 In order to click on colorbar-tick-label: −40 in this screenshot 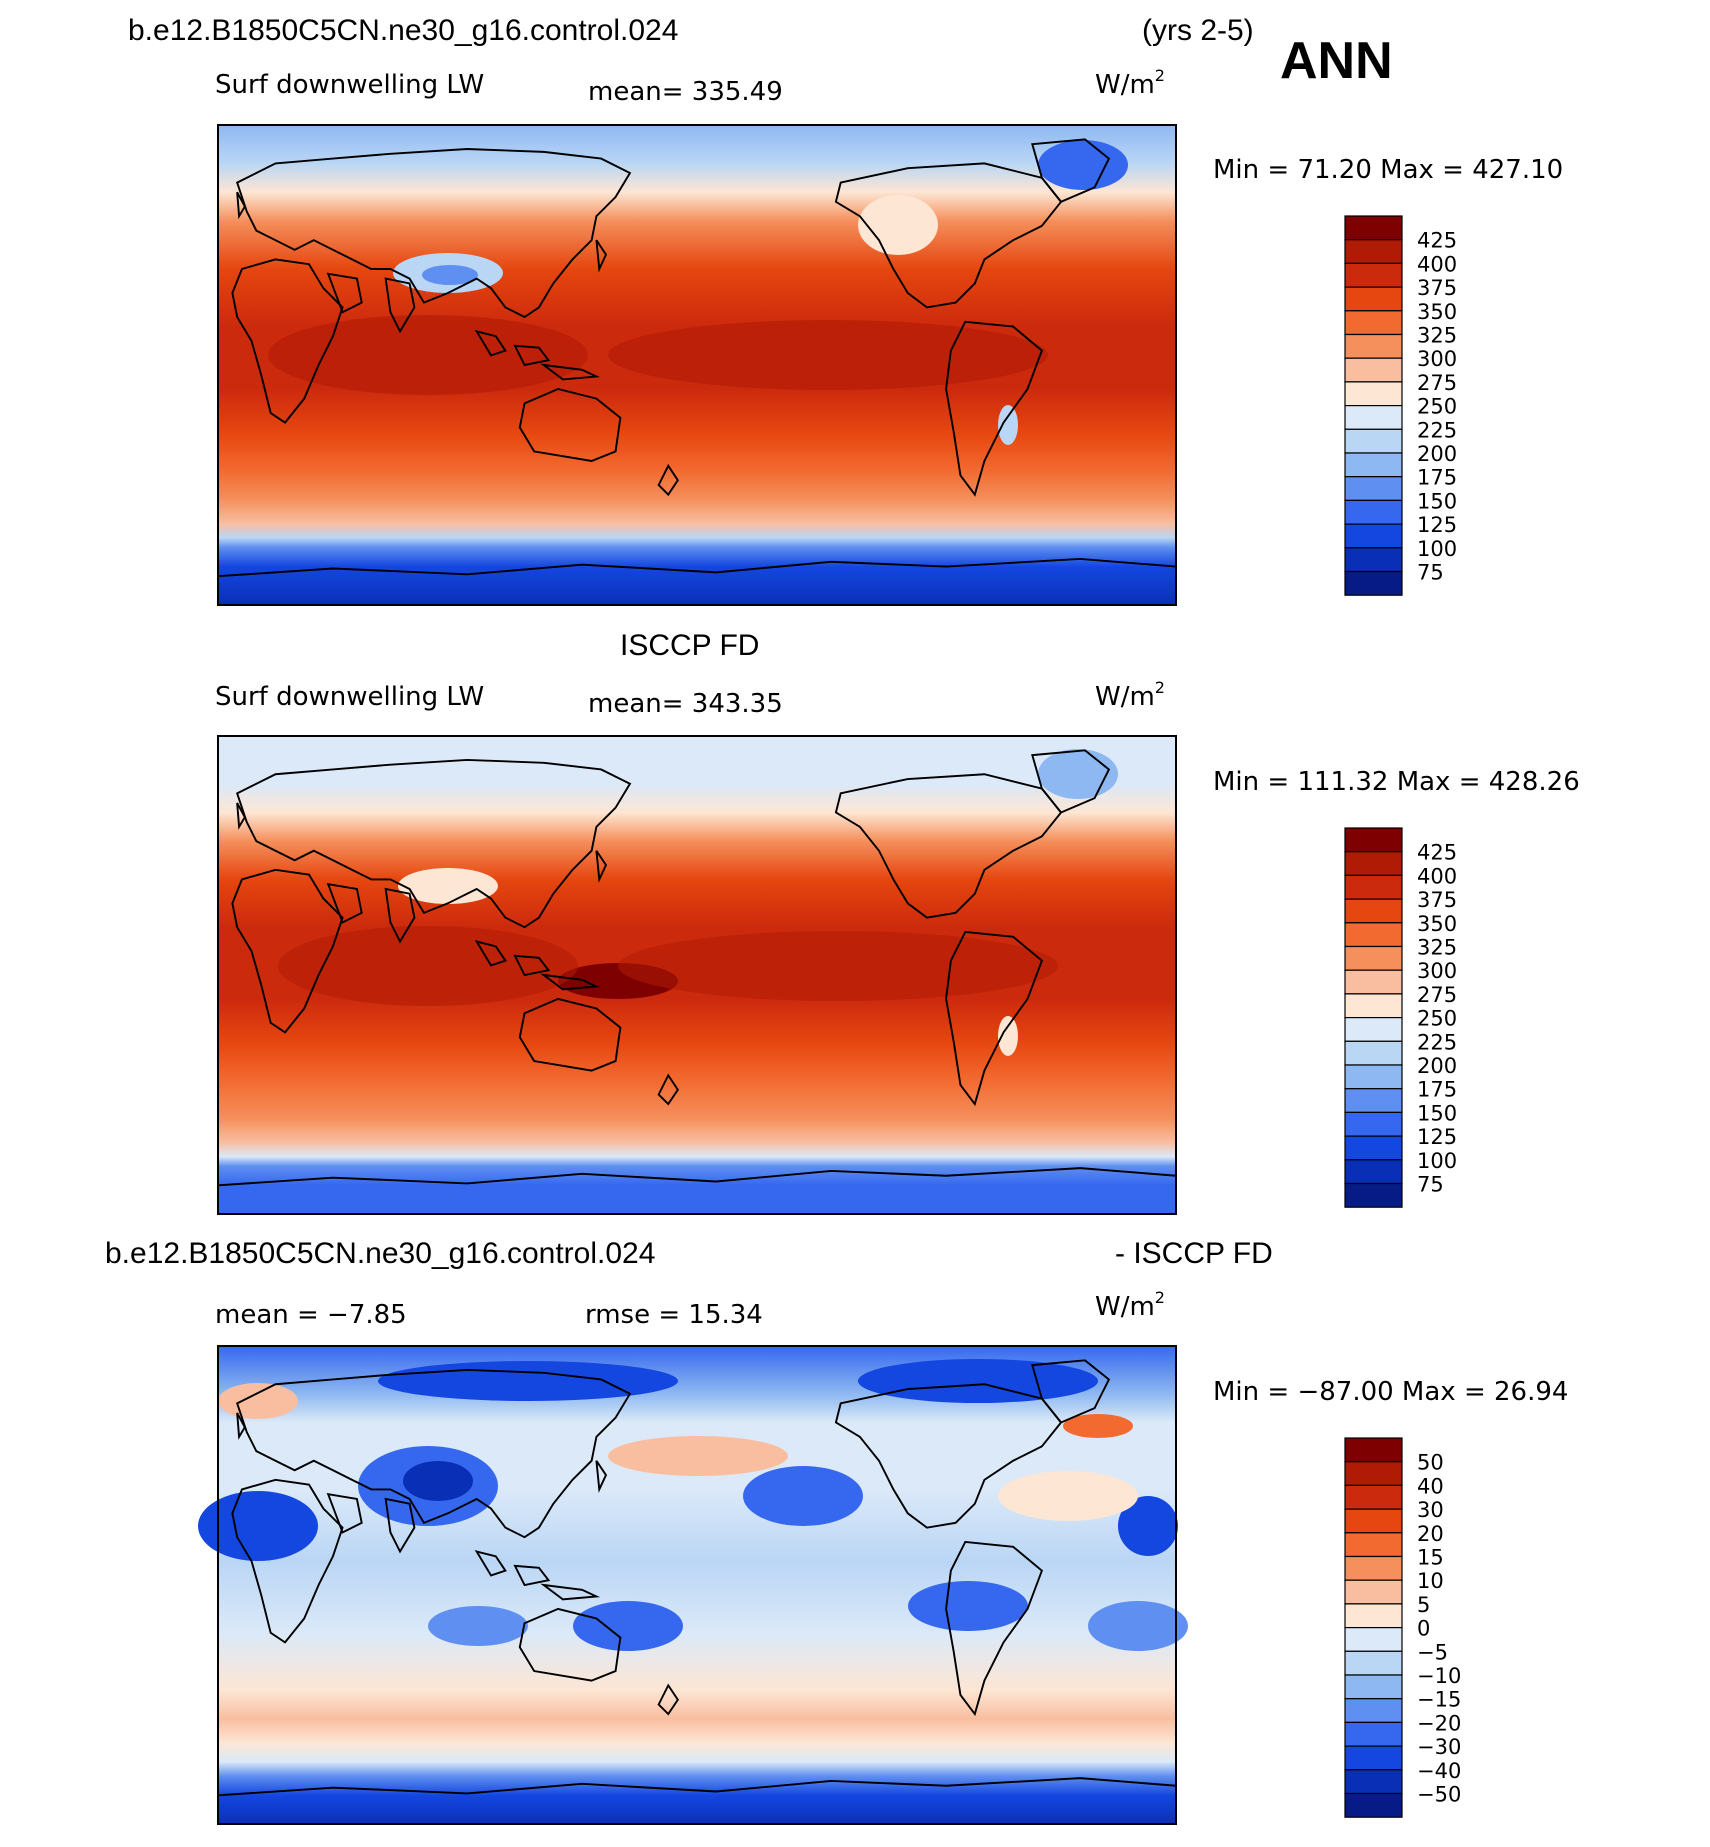, I will do `click(1439, 1771)`.